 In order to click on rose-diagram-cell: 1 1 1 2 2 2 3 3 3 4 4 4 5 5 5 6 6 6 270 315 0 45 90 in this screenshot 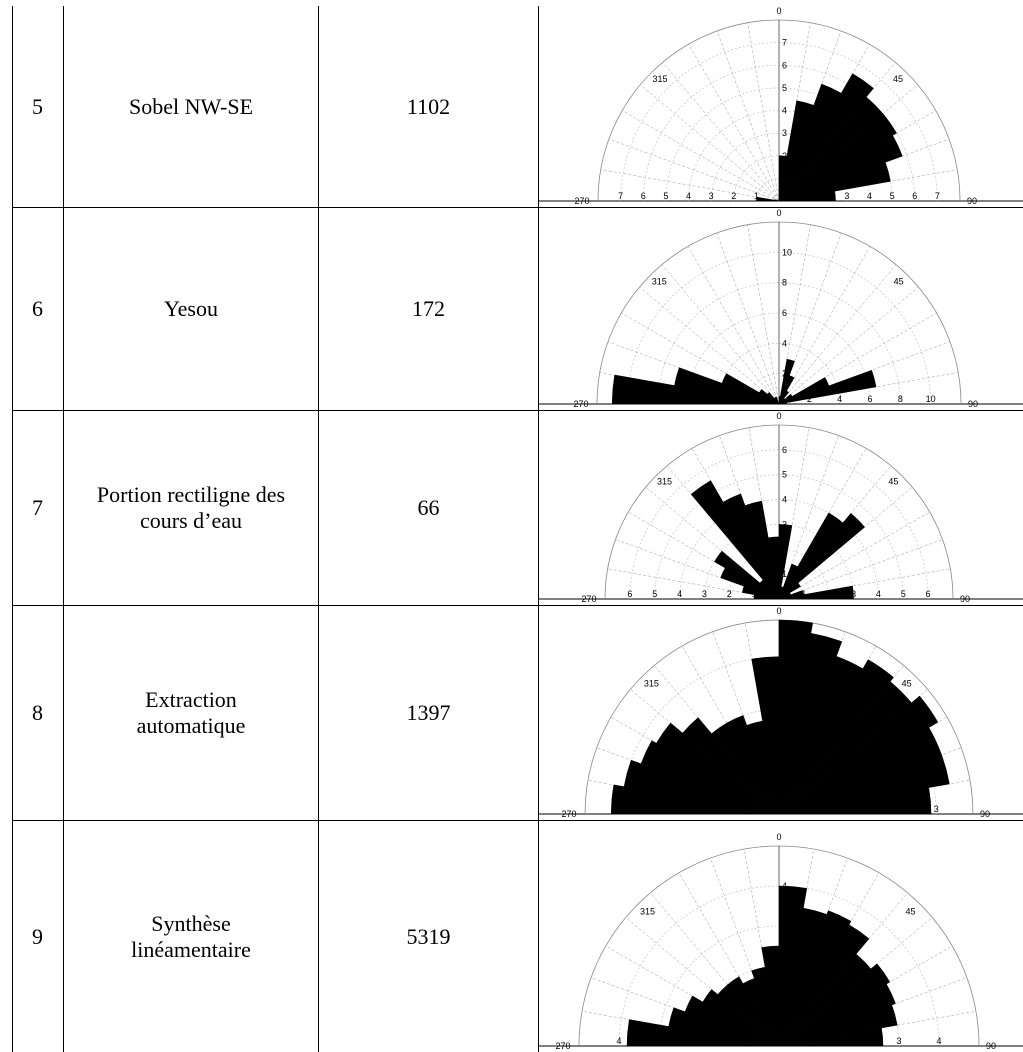, I will do `click(781, 508)`.